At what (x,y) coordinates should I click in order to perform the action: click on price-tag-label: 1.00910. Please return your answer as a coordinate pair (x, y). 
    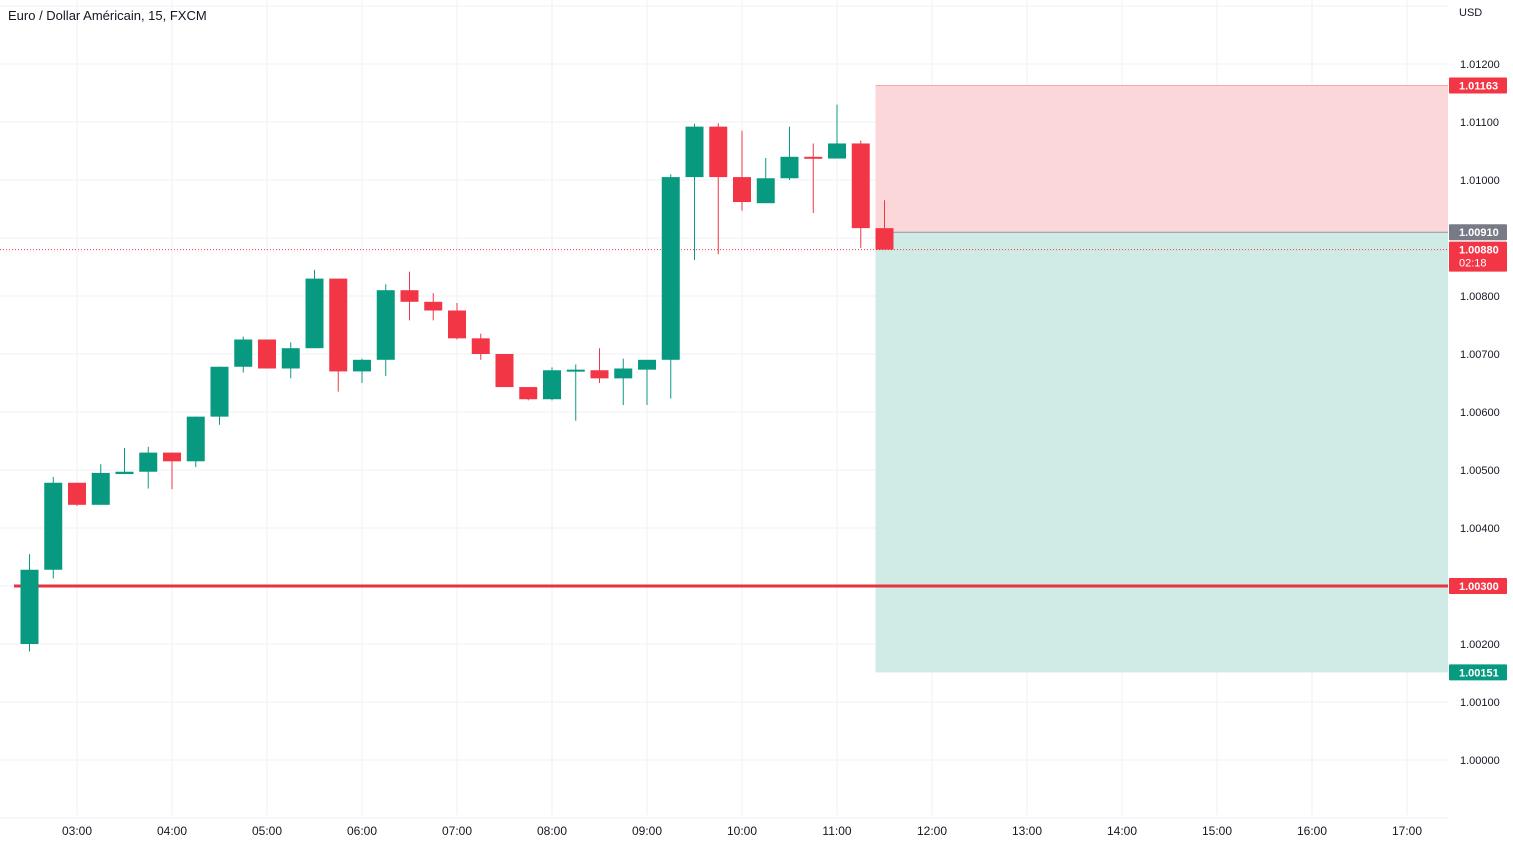
    Looking at the image, I should click on (1479, 233).